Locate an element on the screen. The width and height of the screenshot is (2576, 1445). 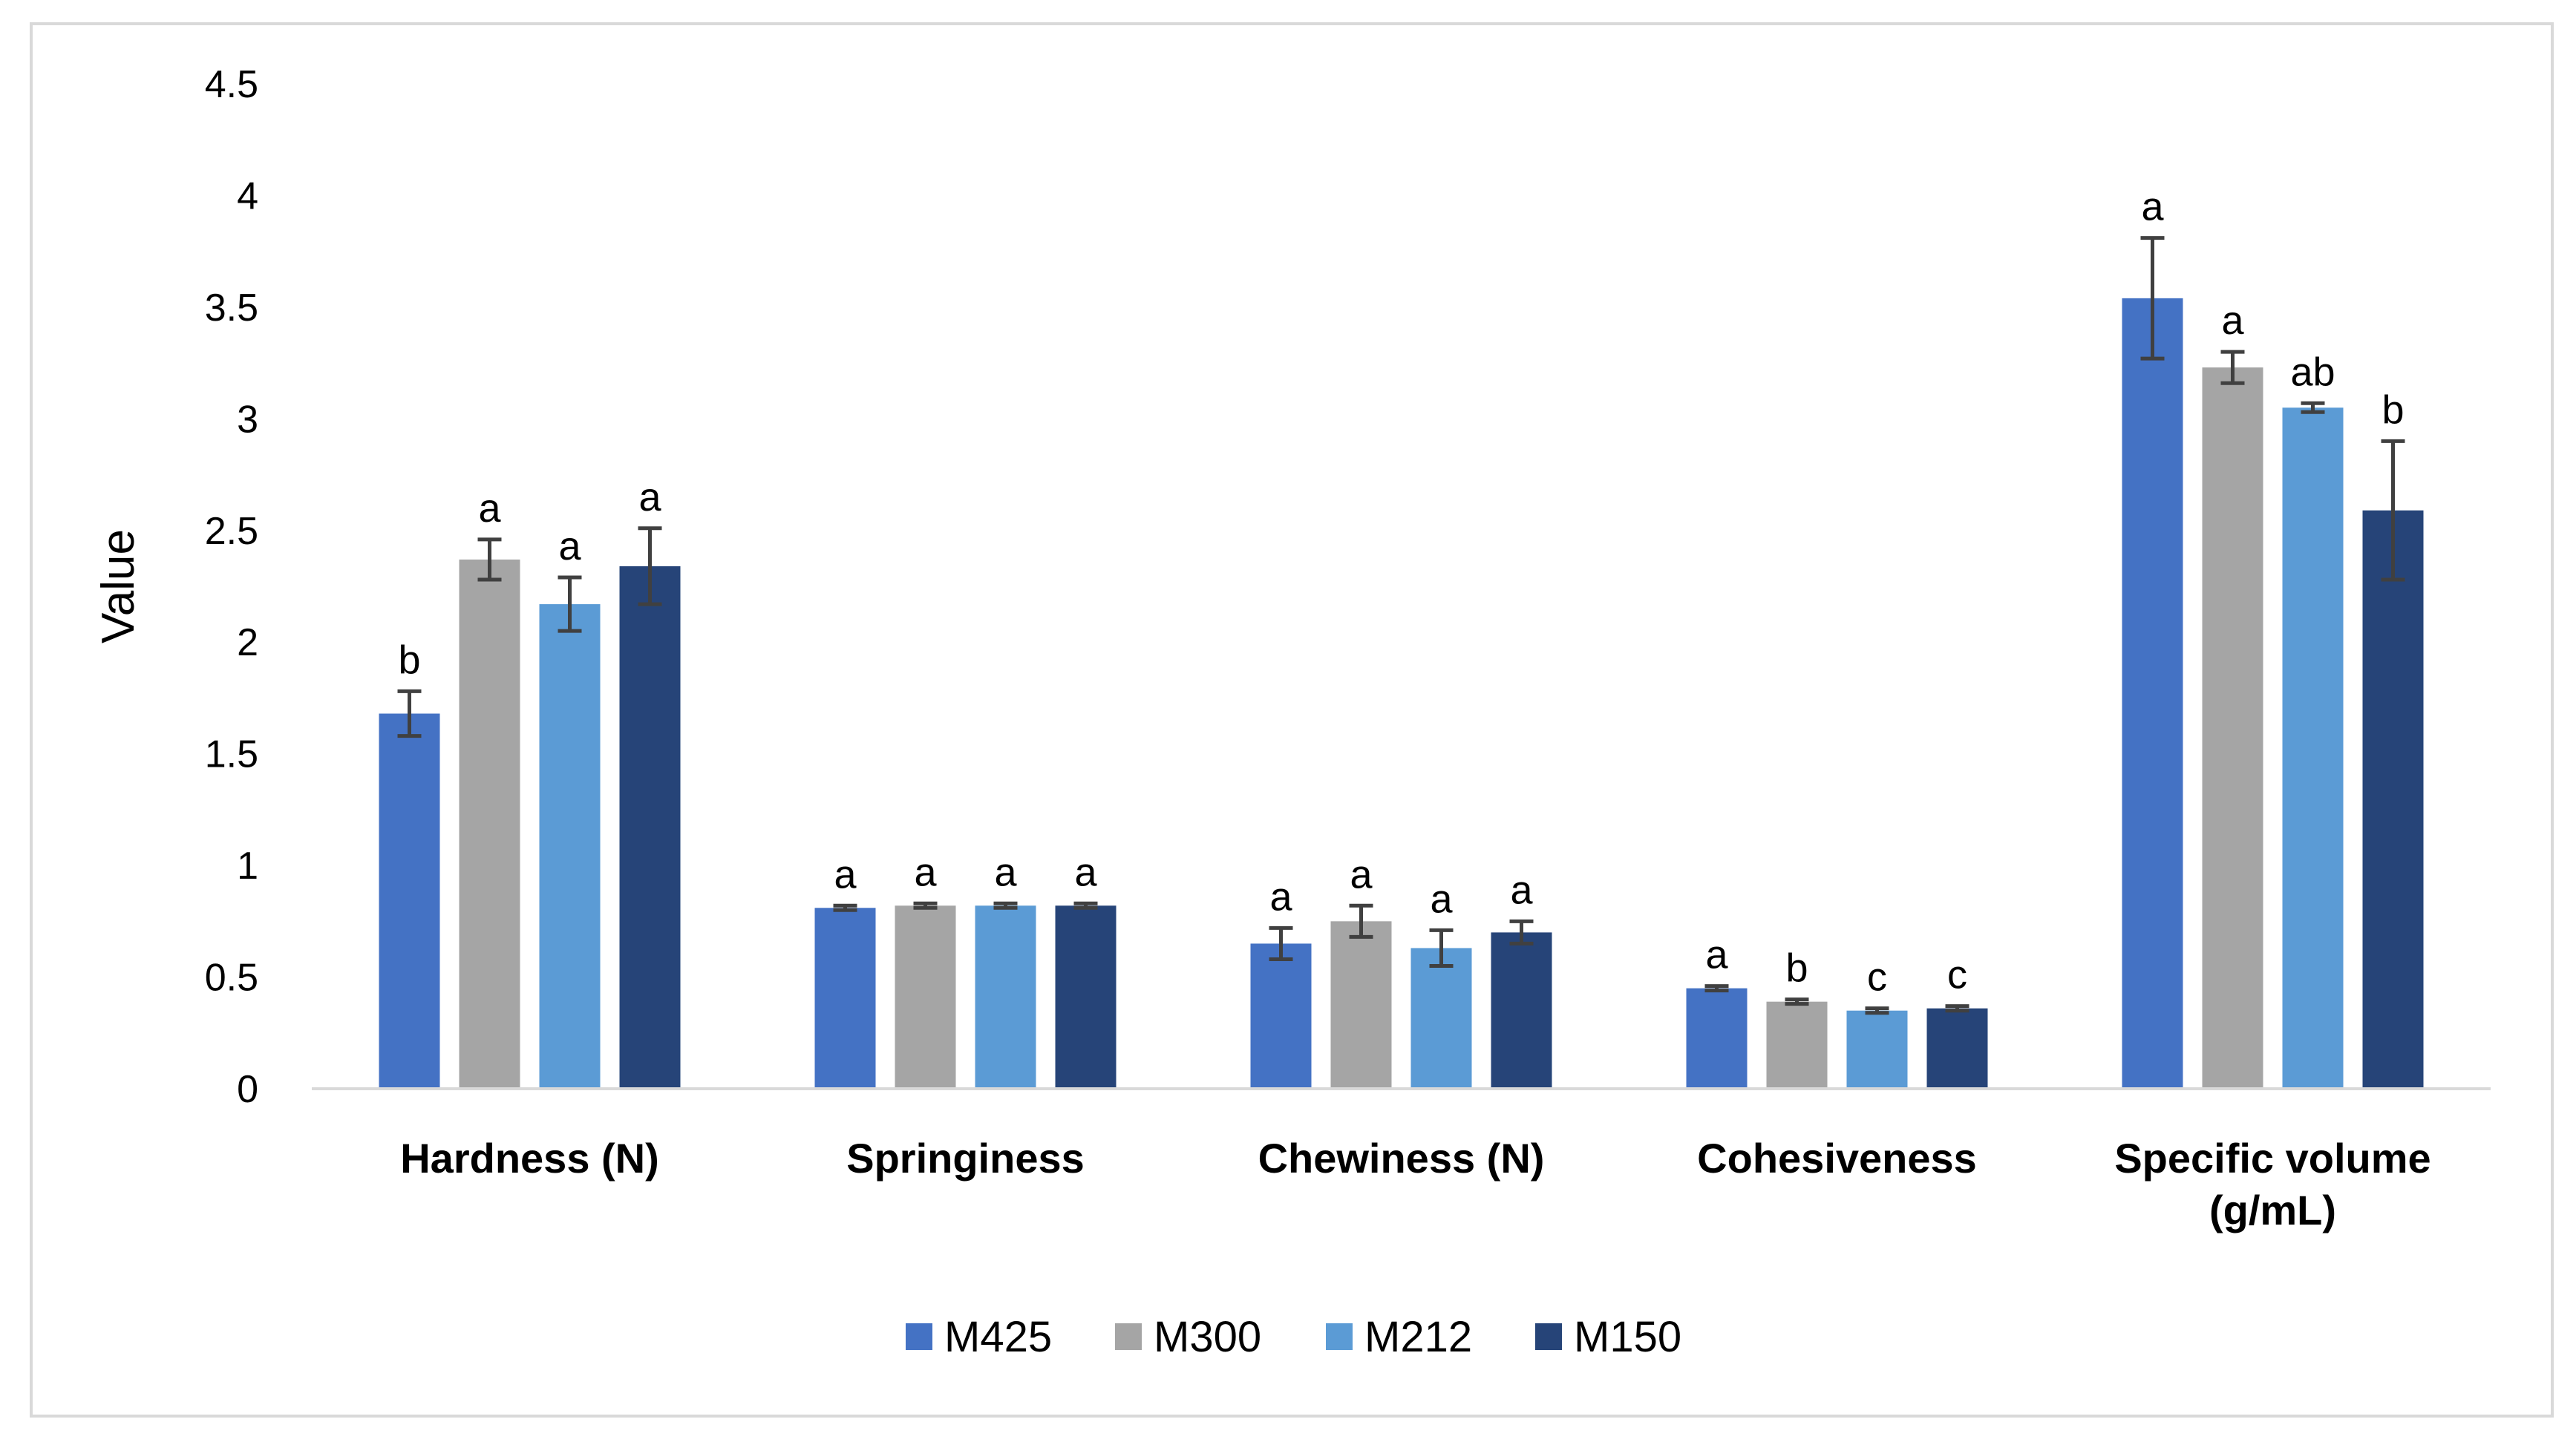
legend-label: M150 is located at coordinates (1628, 1337).